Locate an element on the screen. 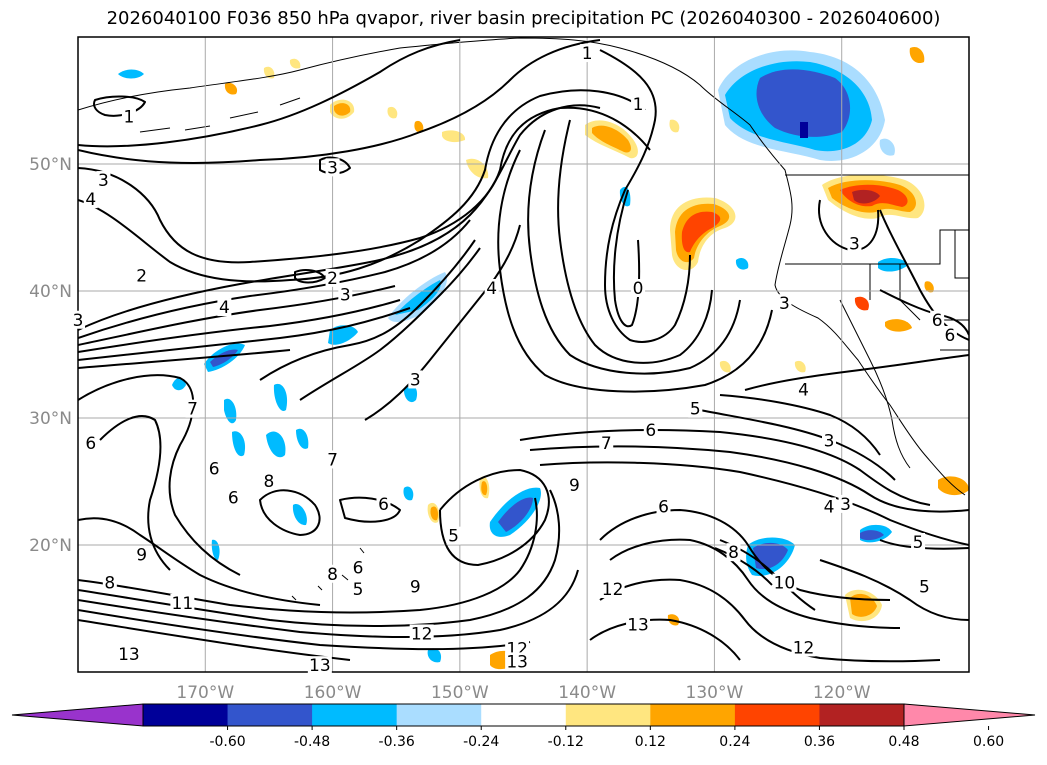 This screenshot has width=1047, height=765. lat-tick-label: 20°N is located at coordinates (50, 546).